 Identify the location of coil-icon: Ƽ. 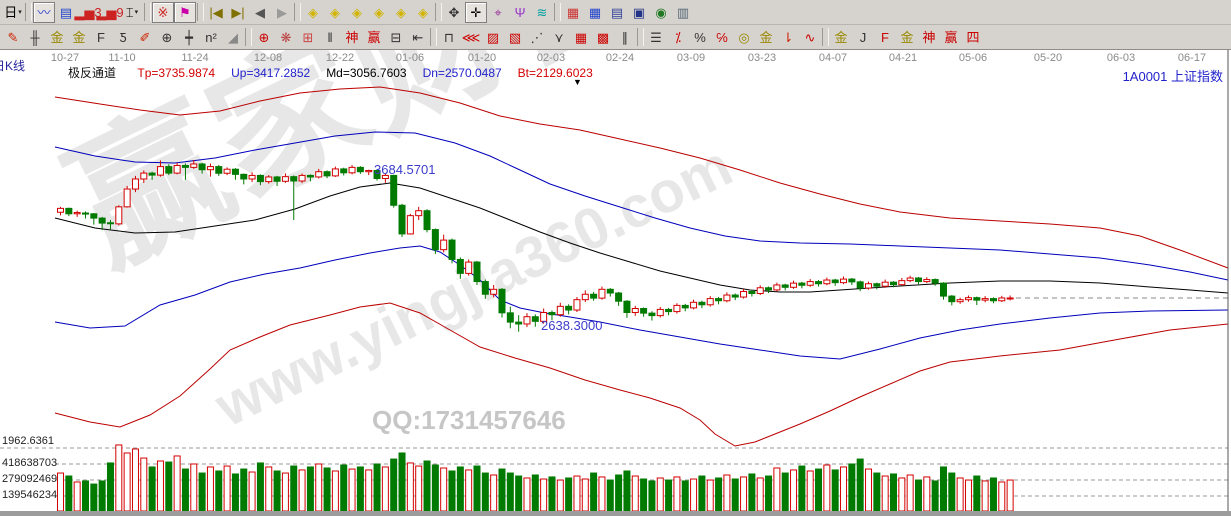
(123, 37).